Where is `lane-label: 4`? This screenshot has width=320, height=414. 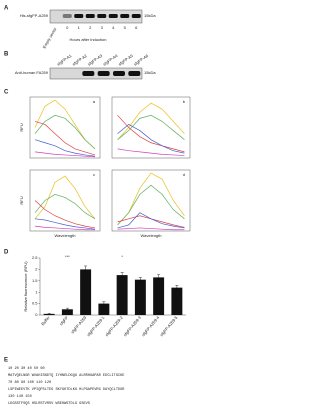 lane-label: 4 is located at coordinates (113, 27).